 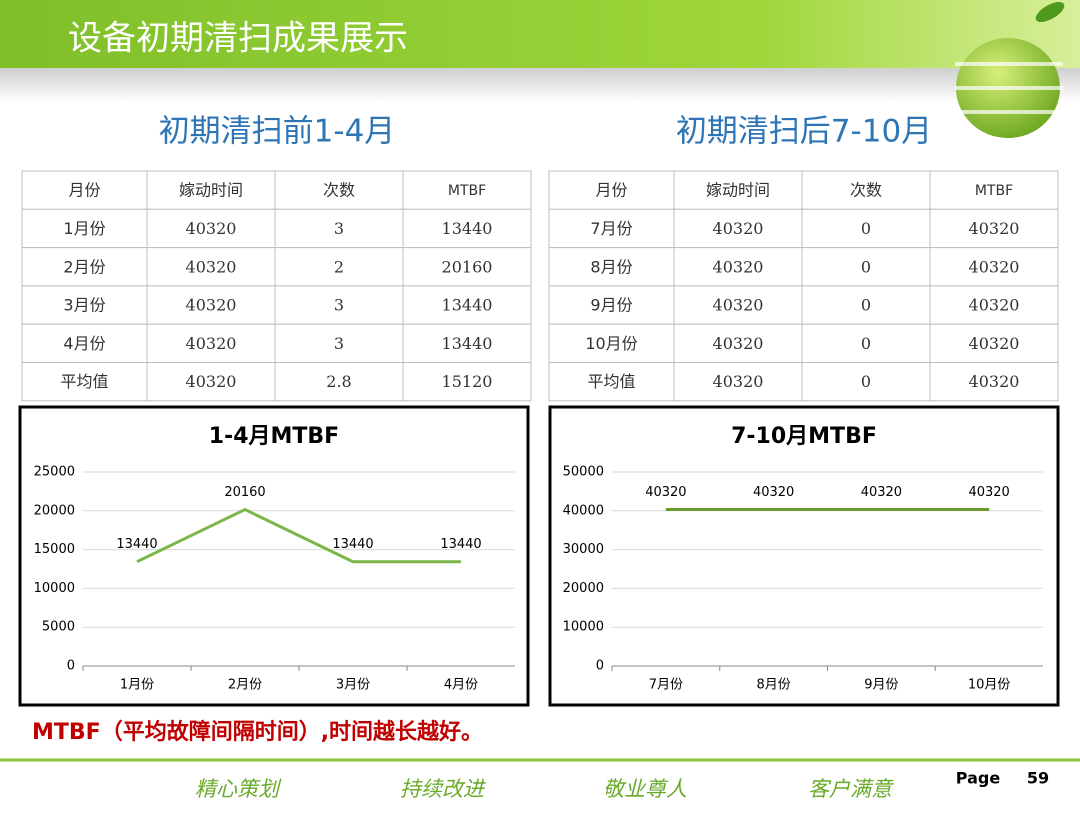 I want to click on slogan: 精心策划, so click(x=238, y=789).